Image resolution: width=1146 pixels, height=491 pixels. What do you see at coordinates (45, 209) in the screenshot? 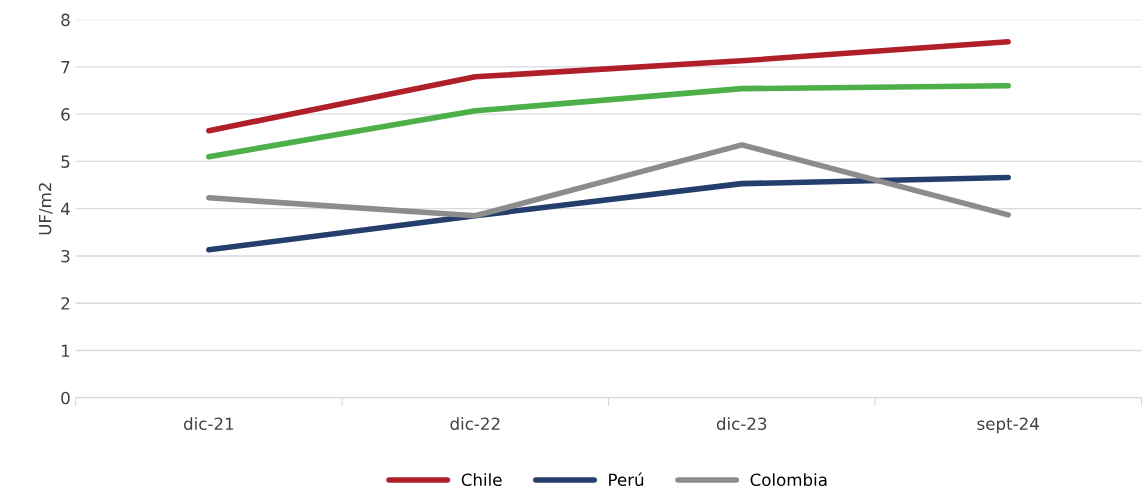
I see `y-axis-title: UF/m2` at bounding box center [45, 209].